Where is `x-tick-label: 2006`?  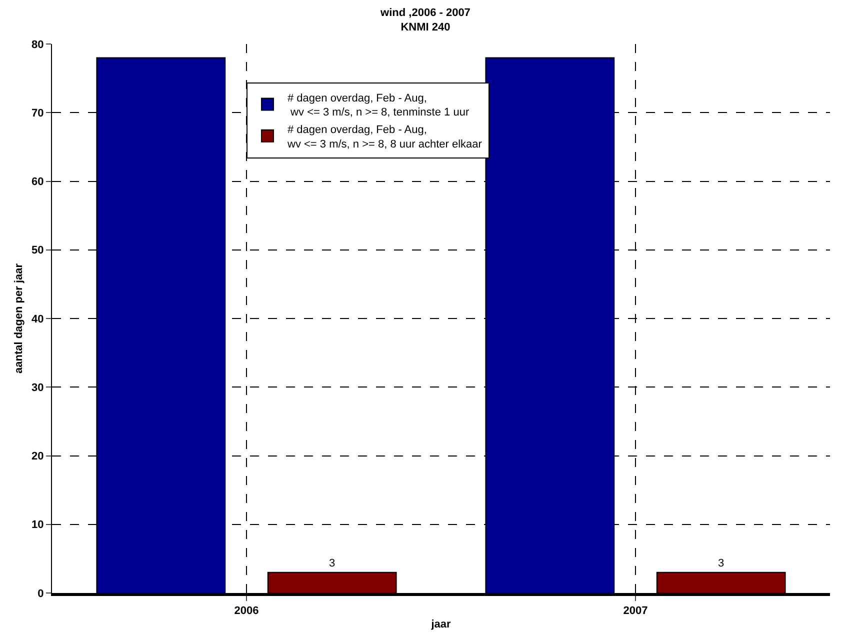
x-tick-label: 2006 is located at coordinates (246, 611).